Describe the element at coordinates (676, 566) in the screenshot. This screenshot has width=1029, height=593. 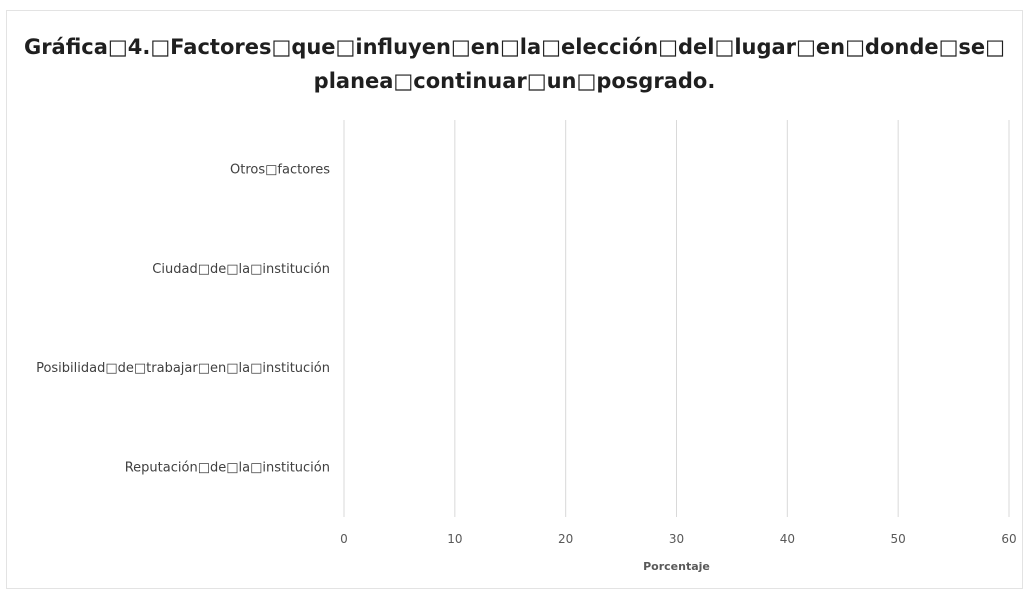
I see `x-axis-title: Porcentaje` at that location.